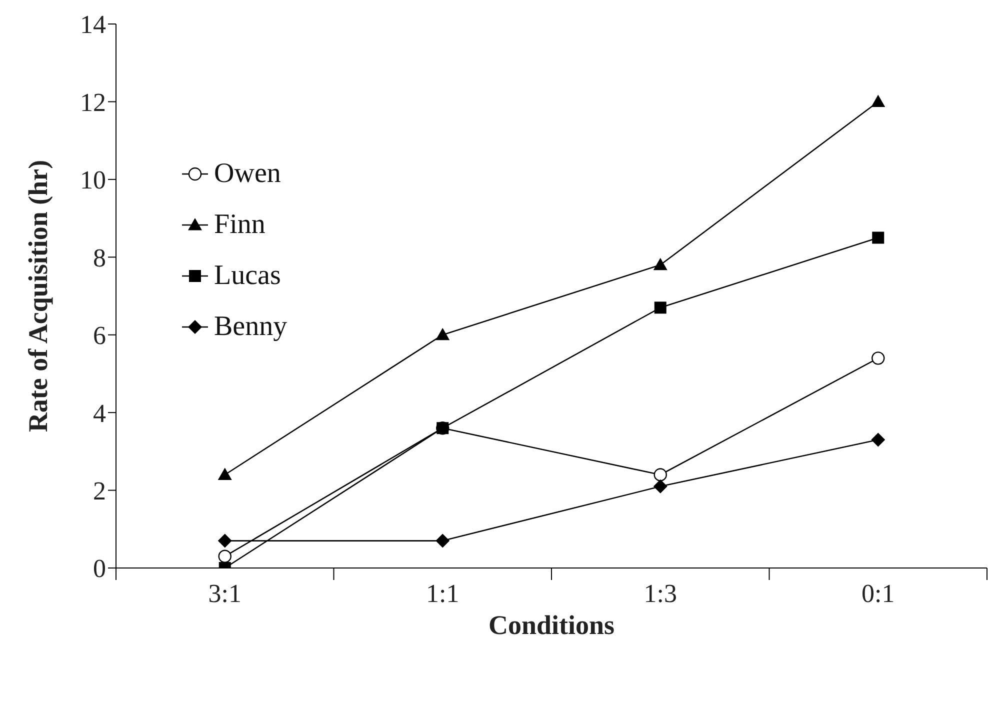 The width and height of the screenshot is (999, 707). What do you see at coordinates (99, 491) in the screenshot?
I see `y-tick-label: 2` at bounding box center [99, 491].